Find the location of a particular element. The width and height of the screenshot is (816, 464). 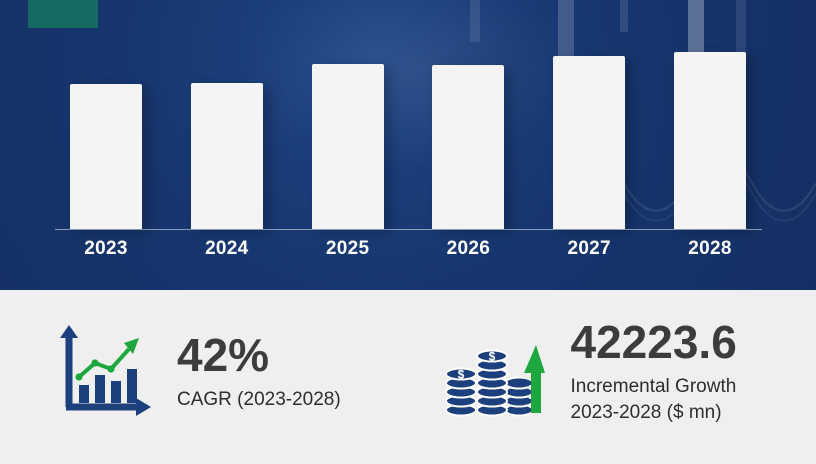

map-decoration is located at coordinates (405, 85).